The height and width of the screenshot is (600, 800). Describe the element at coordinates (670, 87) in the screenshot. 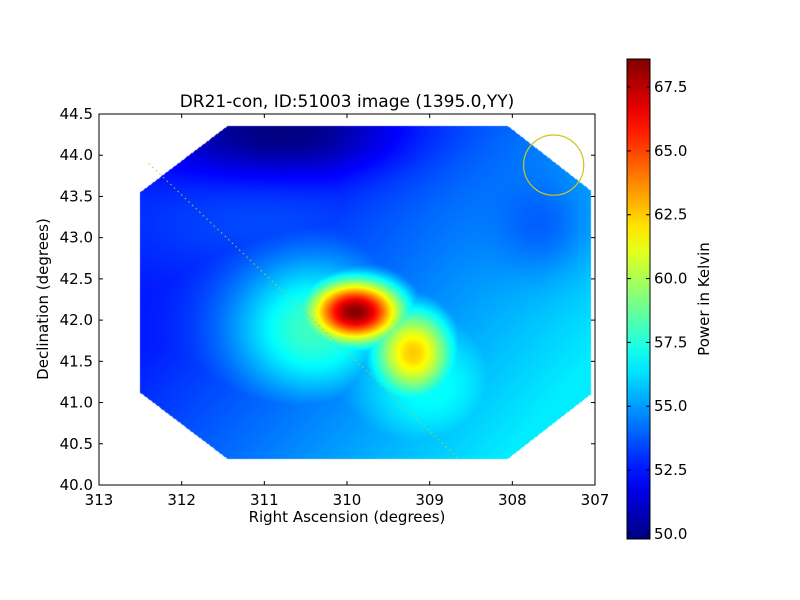

I see `colorbar-tick-label: 67.5` at that location.